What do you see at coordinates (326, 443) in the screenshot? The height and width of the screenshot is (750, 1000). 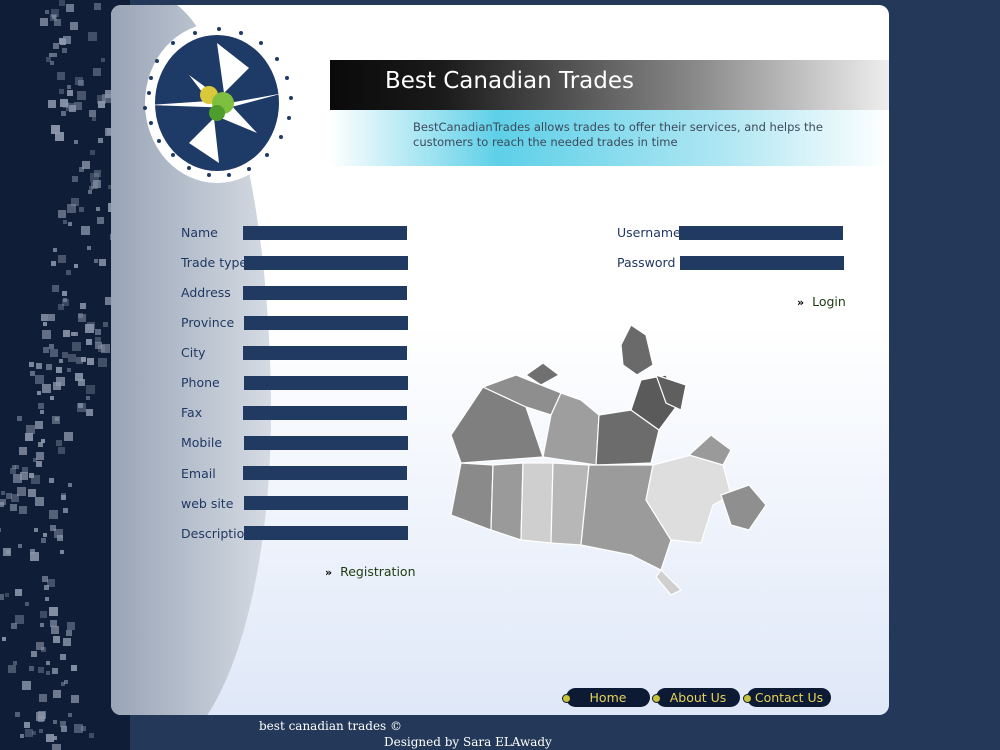 I see `mobile-input` at bounding box center [326, 443].